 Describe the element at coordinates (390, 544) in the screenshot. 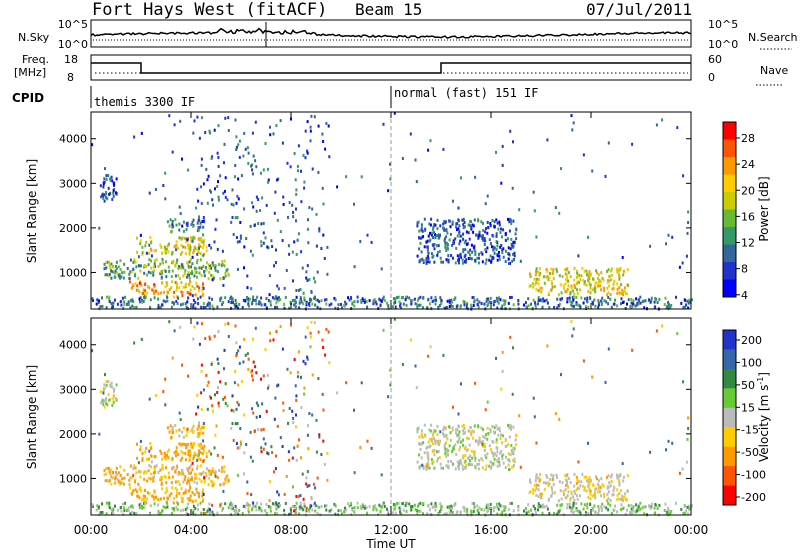

I see `xaxis-label: Time UT` at that location.